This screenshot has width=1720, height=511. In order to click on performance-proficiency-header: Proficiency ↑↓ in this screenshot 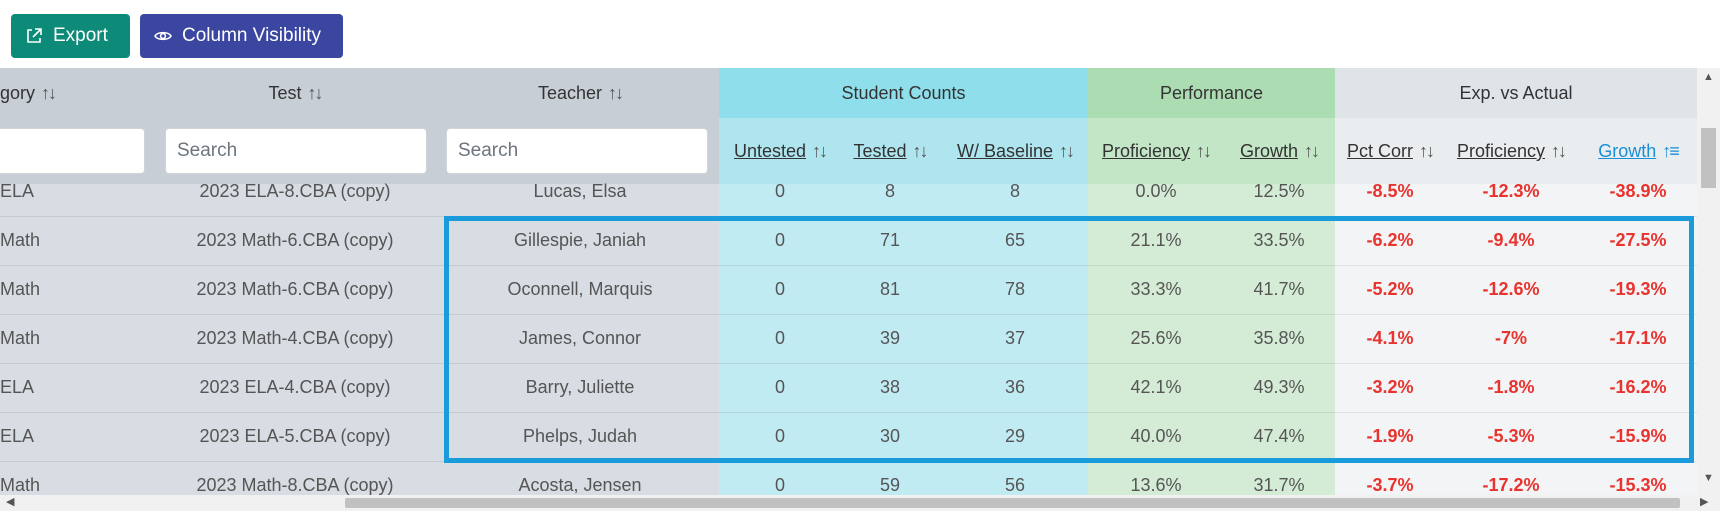, I will do `click(1156, 151)`.